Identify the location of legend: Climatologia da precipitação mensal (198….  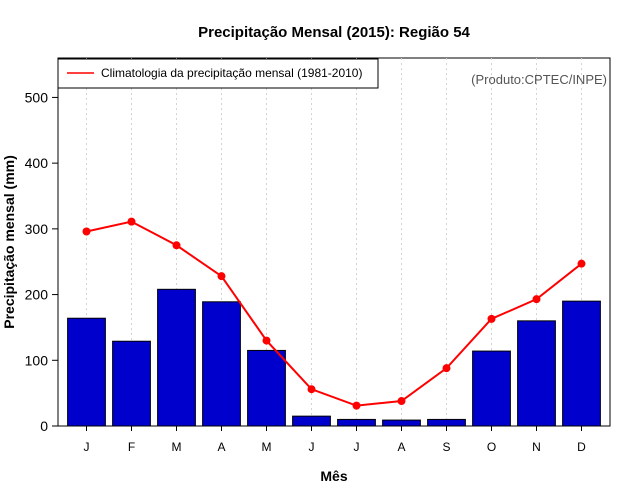
(218, 73).